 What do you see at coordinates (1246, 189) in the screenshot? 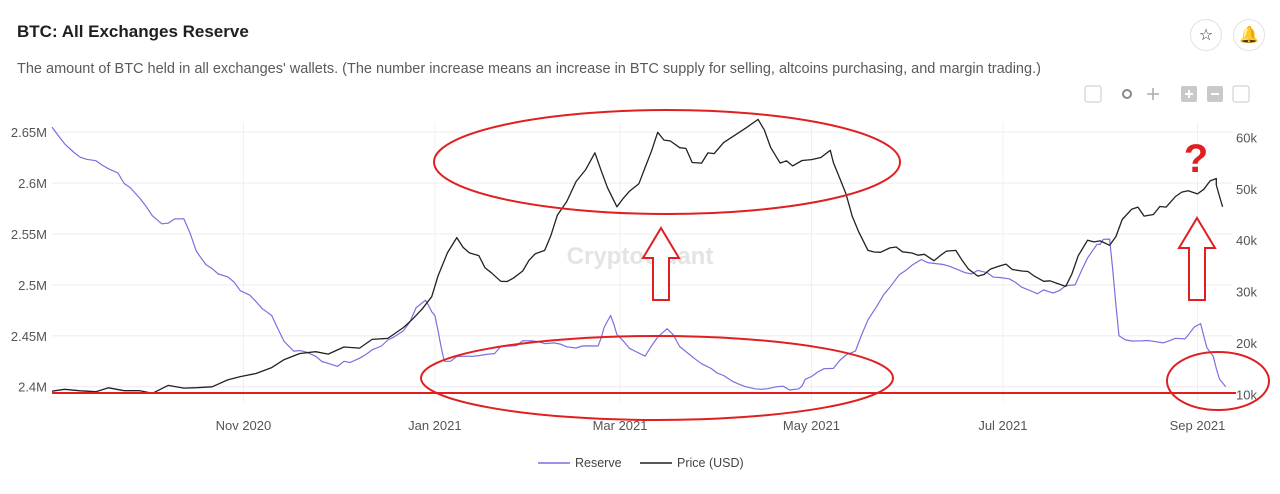
I see `y-right-tick-label: 50k` at bounding box center [1246, 189].